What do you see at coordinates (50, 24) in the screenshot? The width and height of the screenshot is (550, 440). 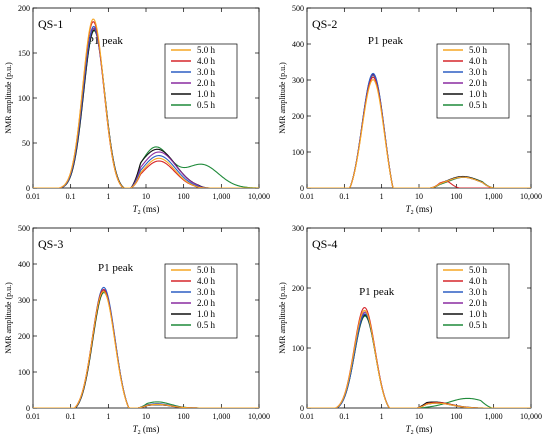 I see `panel-label: QS-1` at bounding box center [50, 24].